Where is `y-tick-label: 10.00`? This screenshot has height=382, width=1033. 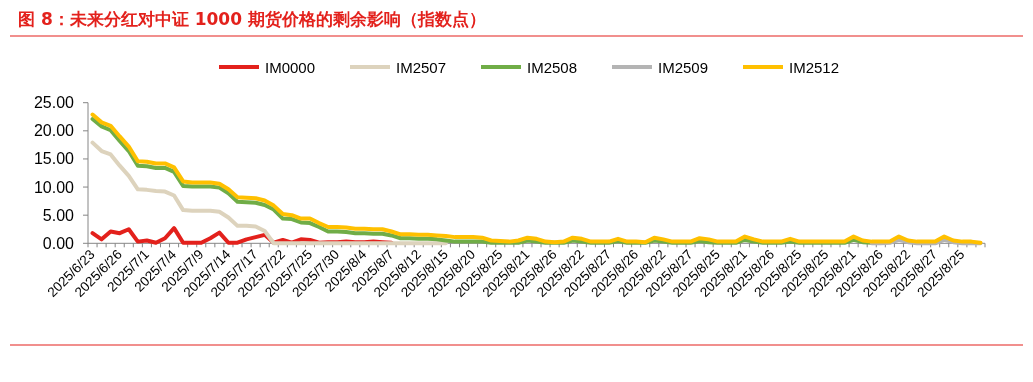 y-tick-label: 10.00 is located at coordinates (54, 187).